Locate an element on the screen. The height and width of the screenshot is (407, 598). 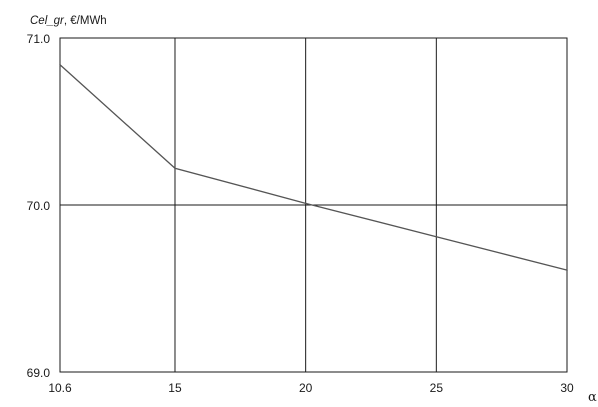
x-tick-label: 20 is located at coordinates (306, 388).